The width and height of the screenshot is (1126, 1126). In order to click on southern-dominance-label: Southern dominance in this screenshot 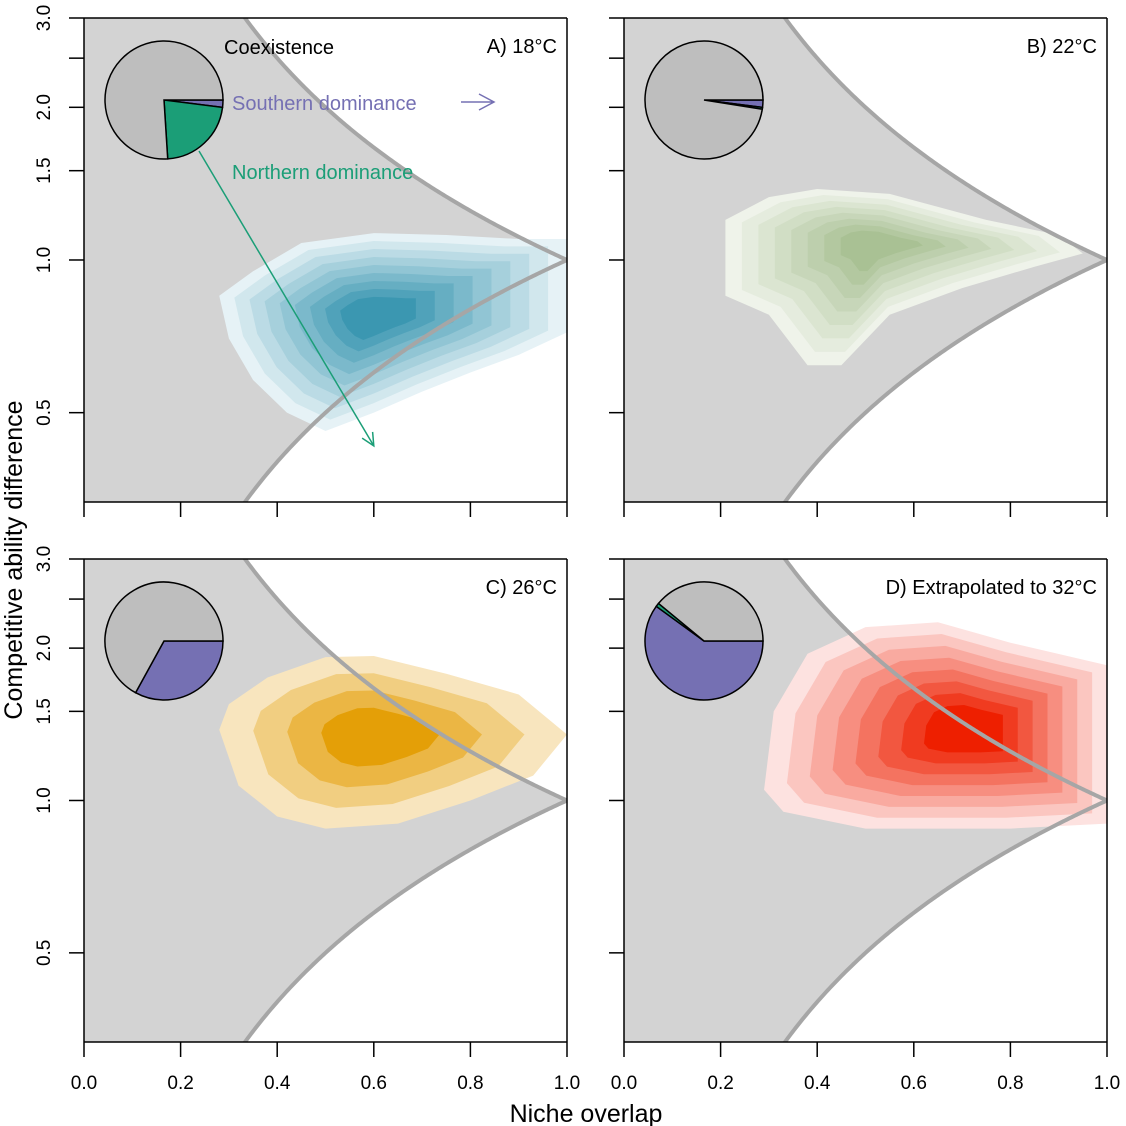, I will do `click(324, 104)`.